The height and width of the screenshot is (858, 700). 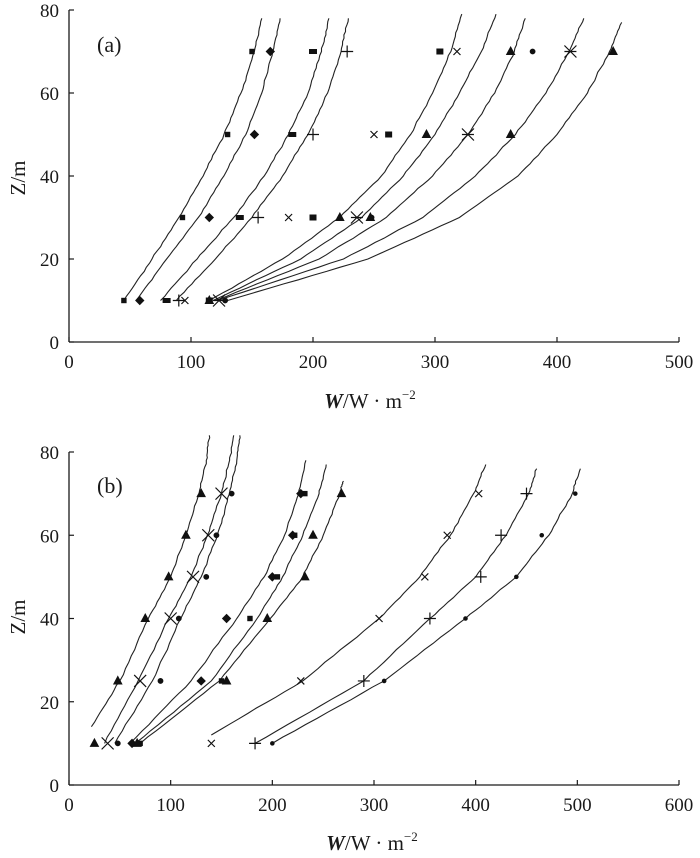 What do you see at coordinates (49, 453) in the screenshot?
I see `y-tick-label: 80` at bounding box center [49, 453].